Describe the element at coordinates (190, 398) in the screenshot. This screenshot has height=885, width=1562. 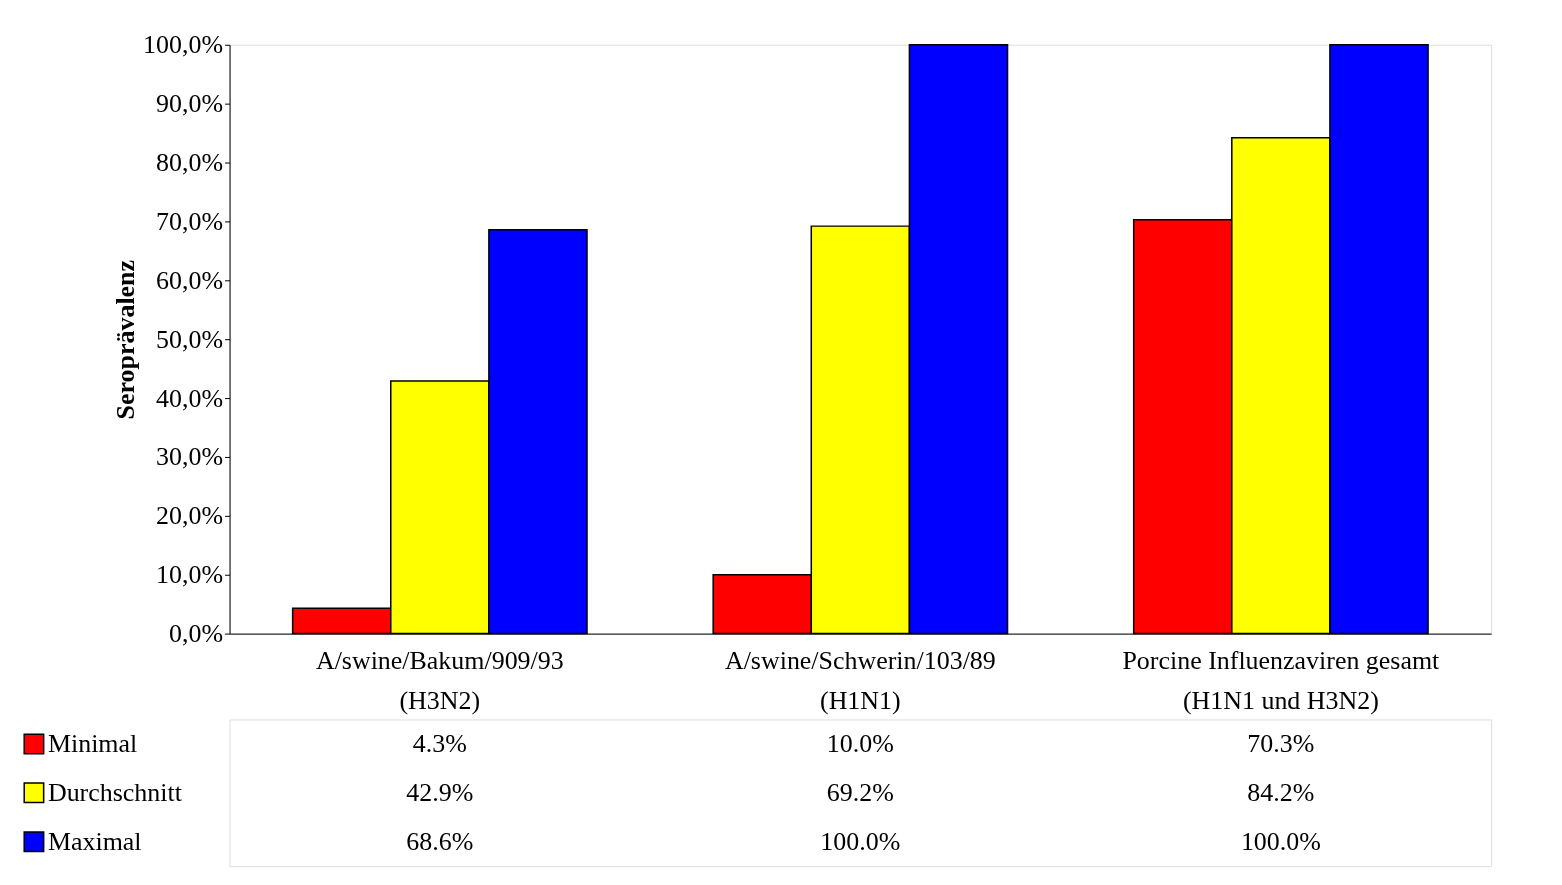
I see `y-tick-label: 40,0%` at that location.